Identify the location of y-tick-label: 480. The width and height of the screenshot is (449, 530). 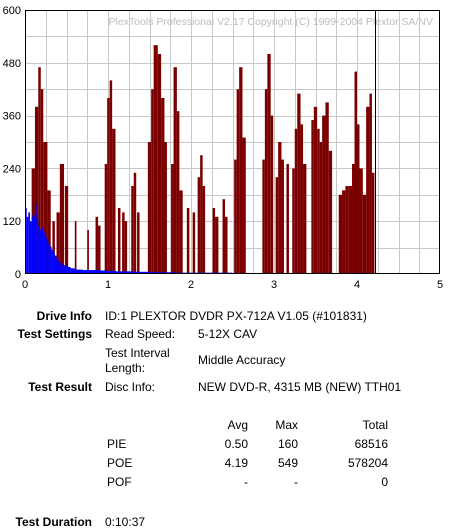
(12, 64).